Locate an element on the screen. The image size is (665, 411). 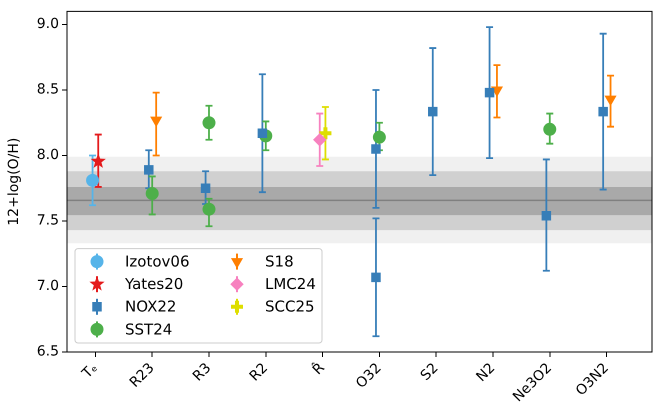
x-tick-label: S2 is located at coordinates (430, 372).